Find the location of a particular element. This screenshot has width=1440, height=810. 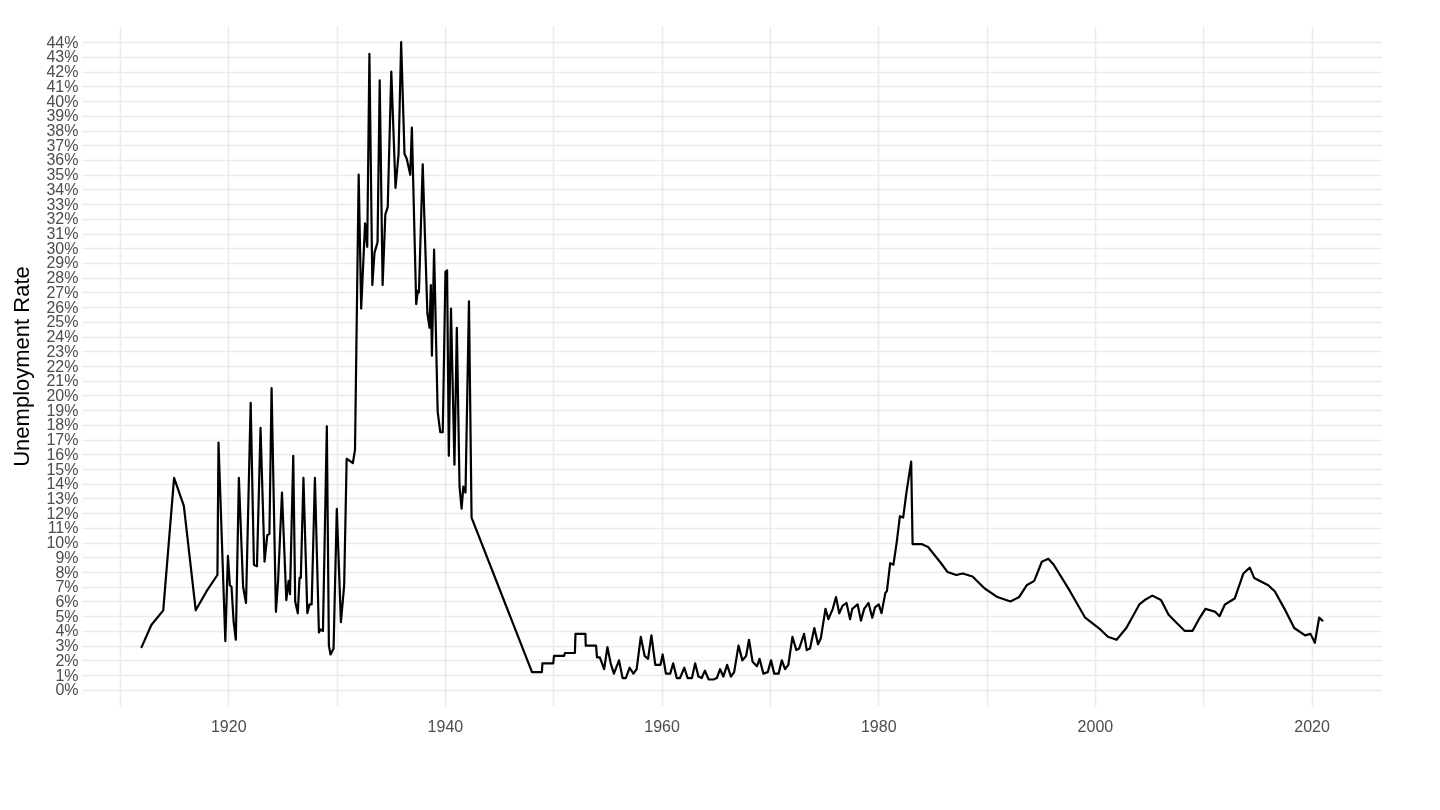

y-tick-label: 38% is located at coordinates (62, 130).